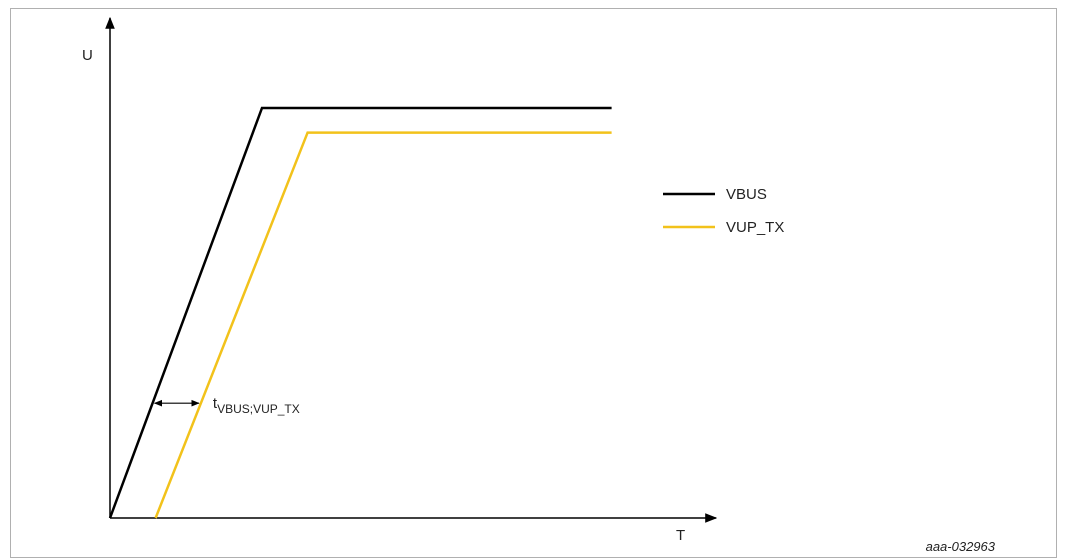 This screenshot has width=1067, height=559. I want to click on figure-reference: aaa-032963, so click(961, 546).